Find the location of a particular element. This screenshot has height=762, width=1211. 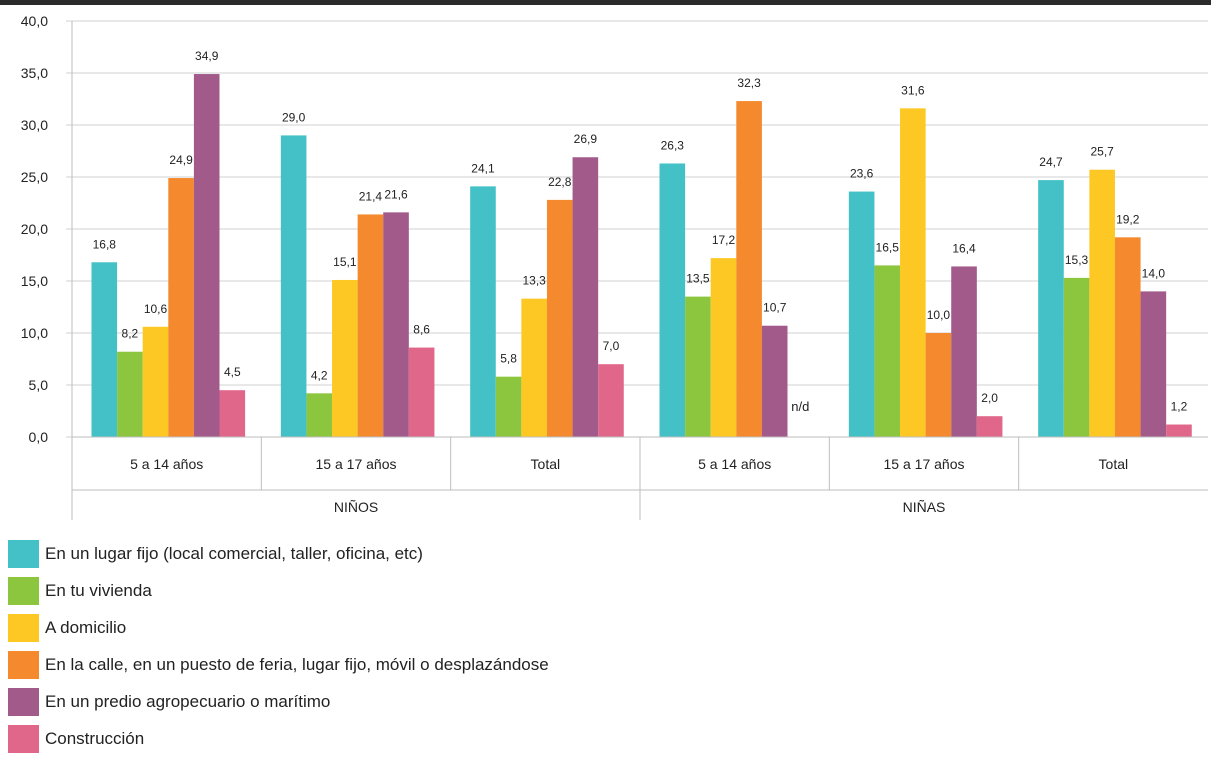

data-label: 19,2 is located at coordinates (1128, 219).